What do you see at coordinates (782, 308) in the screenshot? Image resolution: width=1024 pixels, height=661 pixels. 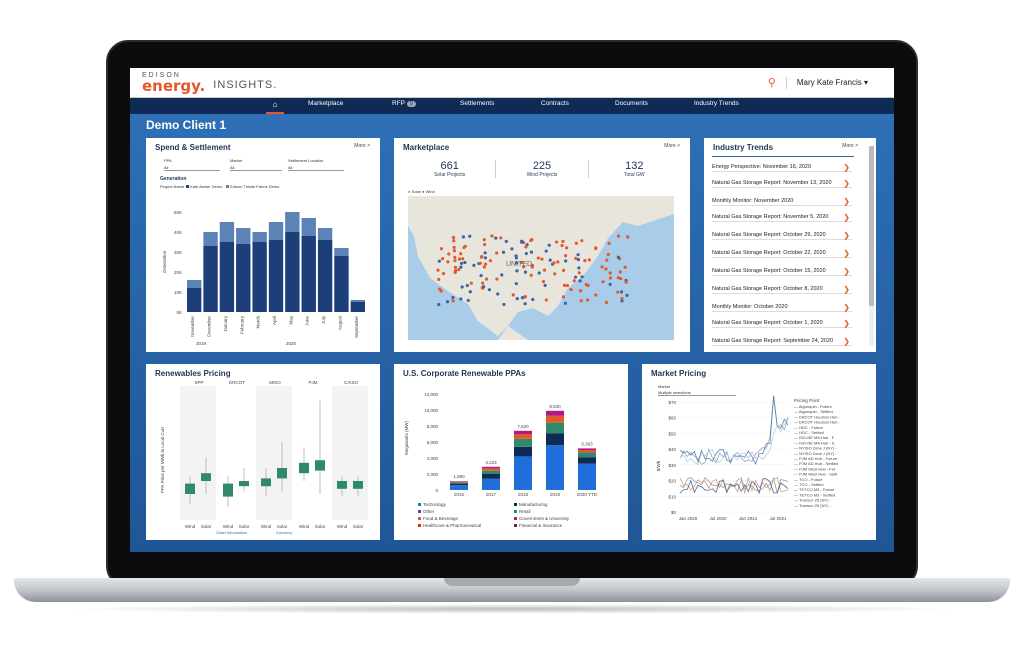 I see `trend-item: Monthly Monitor: October 2020 ❯` at bounding box center [782, 308].